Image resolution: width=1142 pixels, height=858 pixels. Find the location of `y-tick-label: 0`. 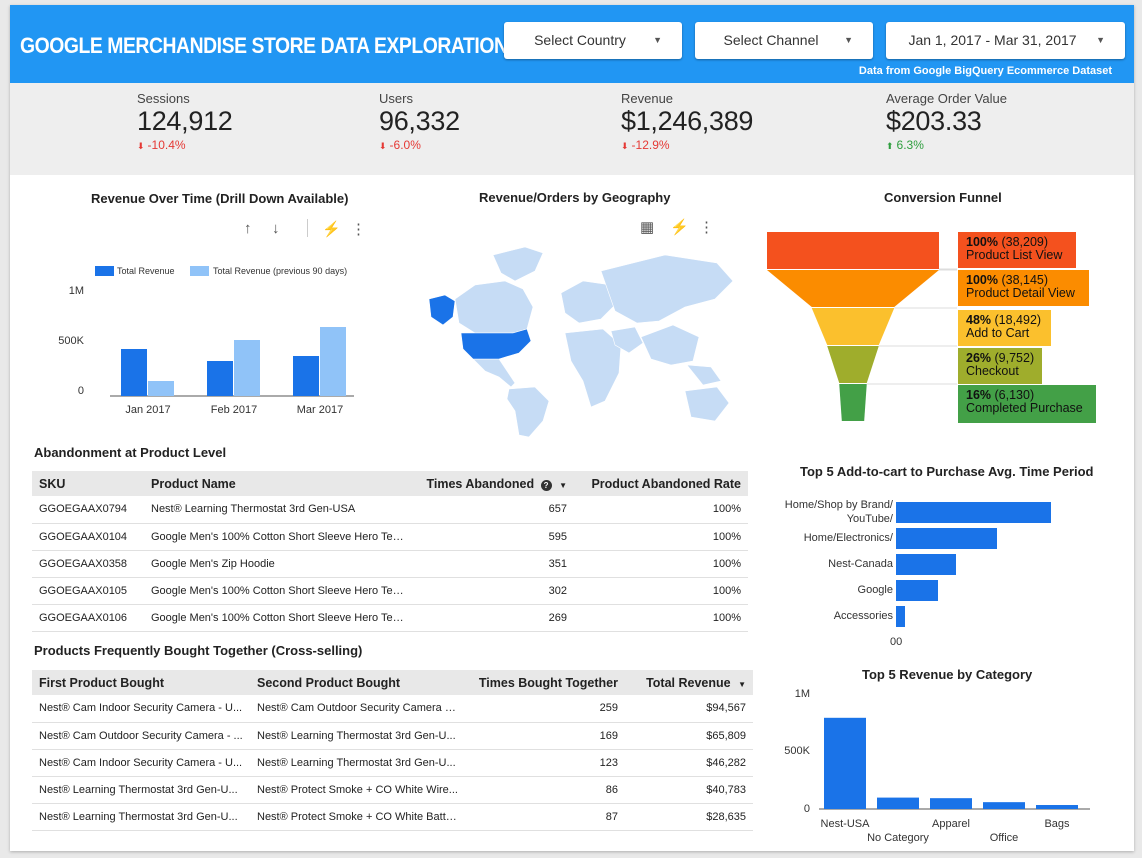

y-tick-label: 0 is located at coordinates (69, 391).